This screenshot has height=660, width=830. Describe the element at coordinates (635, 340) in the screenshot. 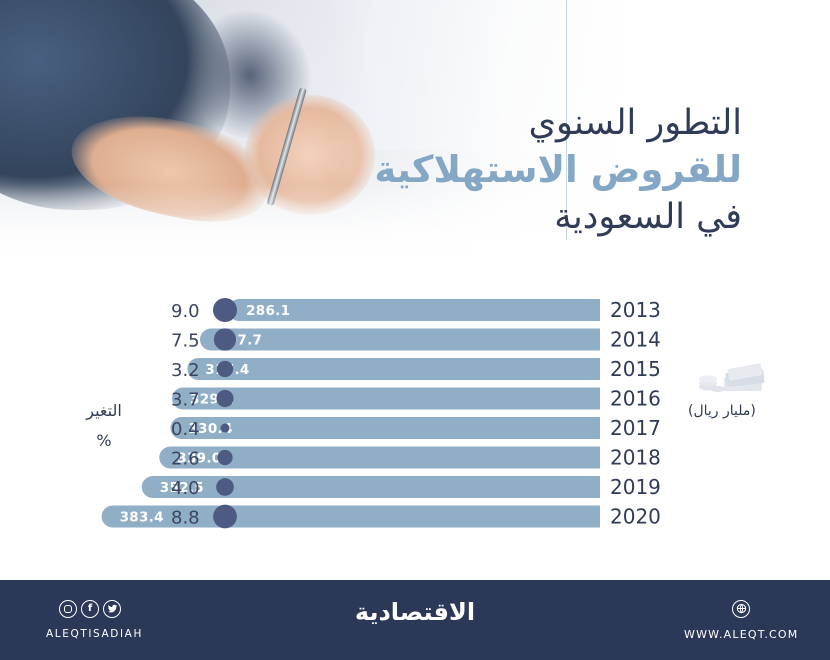

I see `year-label-2014: 2014` at that location.